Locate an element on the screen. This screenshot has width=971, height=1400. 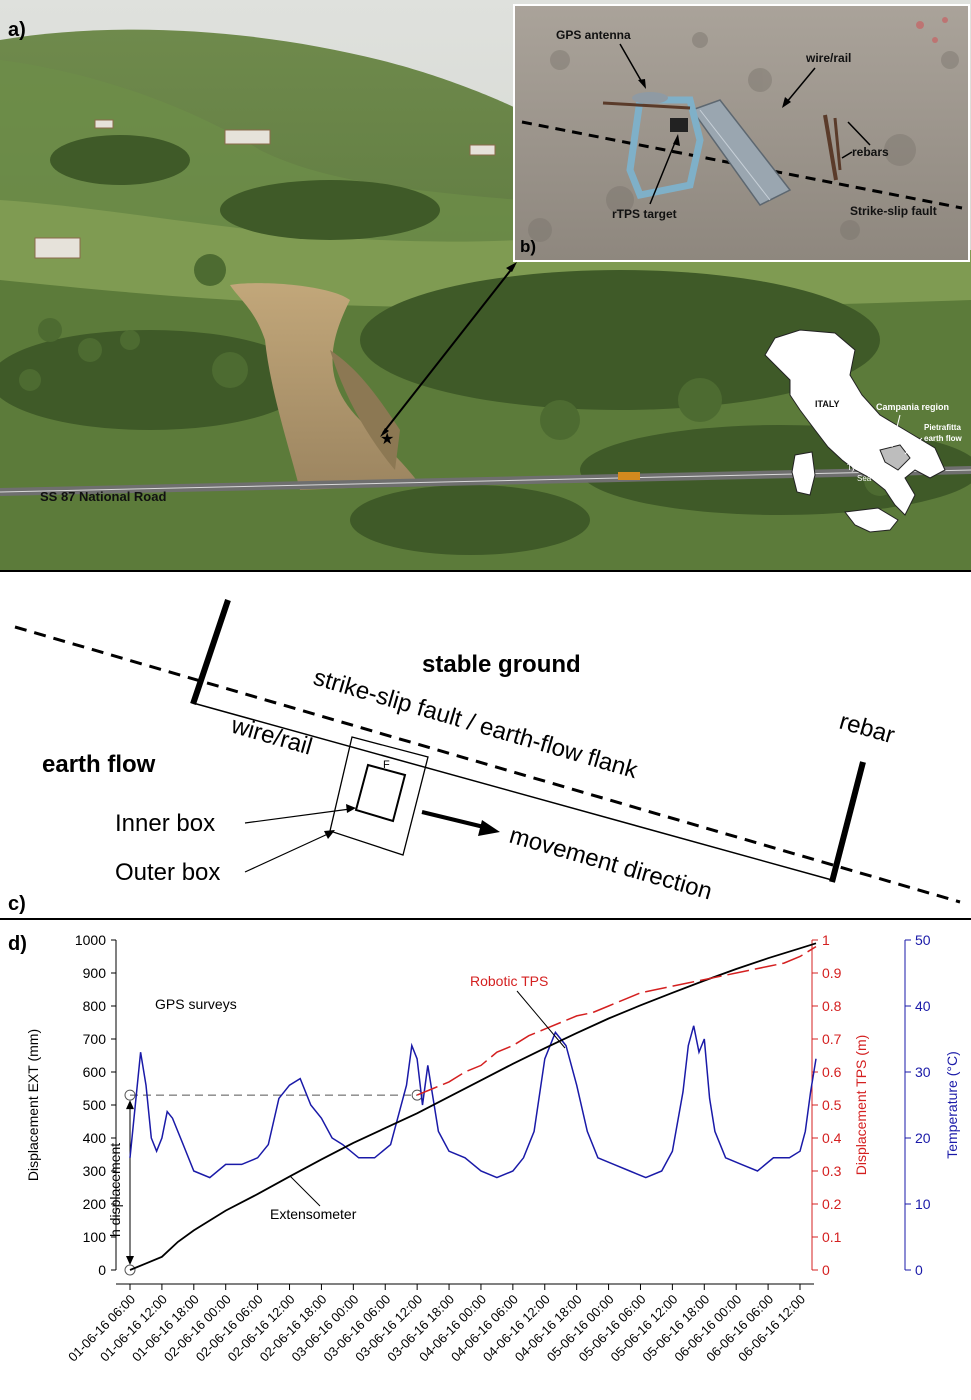
label-stable-ground: stable ground is located at coordinates (501, 664).